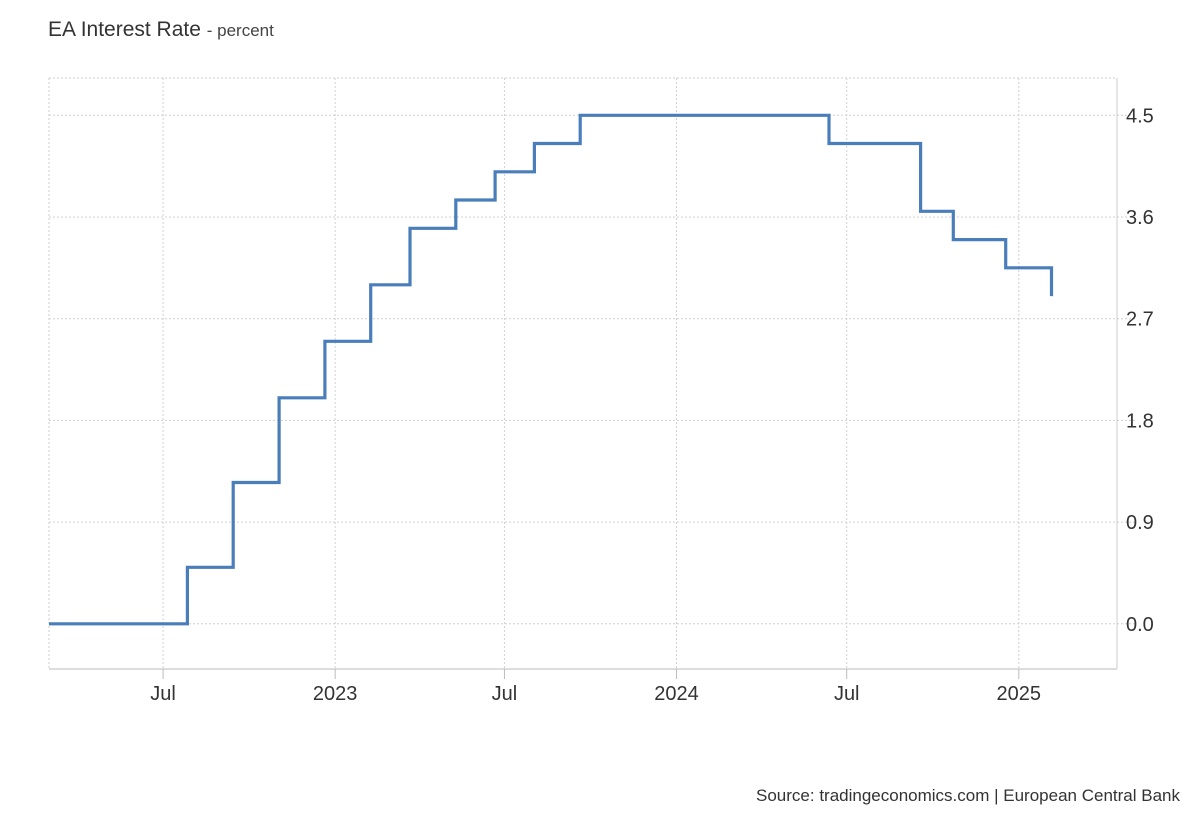 This screenshot has width=1200, height=820. What do you see at coordinates (1140, 116) in the screenshot?
I see `y-tick-label: 4.5` at bounding box center [1140, 116].